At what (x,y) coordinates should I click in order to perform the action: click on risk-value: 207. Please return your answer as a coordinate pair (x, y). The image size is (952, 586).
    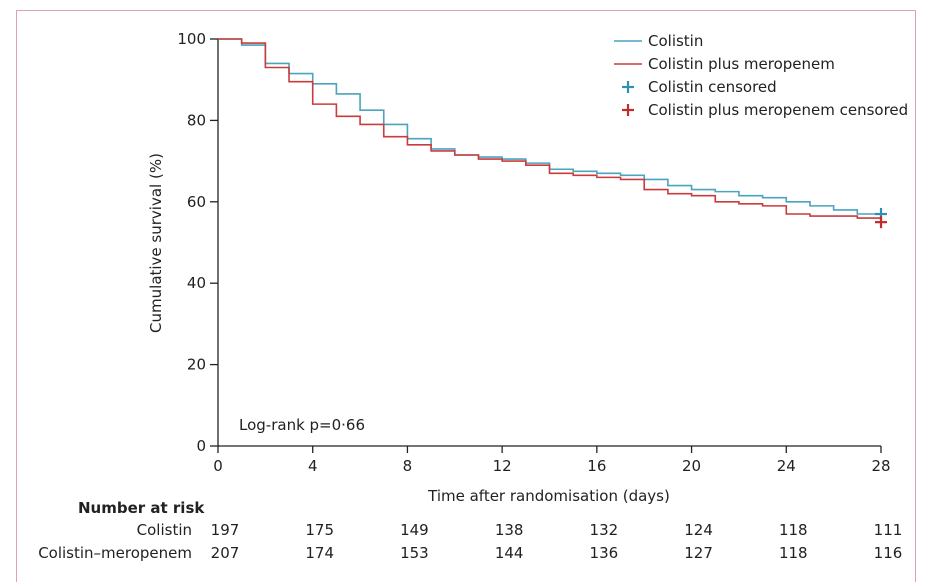
    Looking at the image, I should click on (225, 553).